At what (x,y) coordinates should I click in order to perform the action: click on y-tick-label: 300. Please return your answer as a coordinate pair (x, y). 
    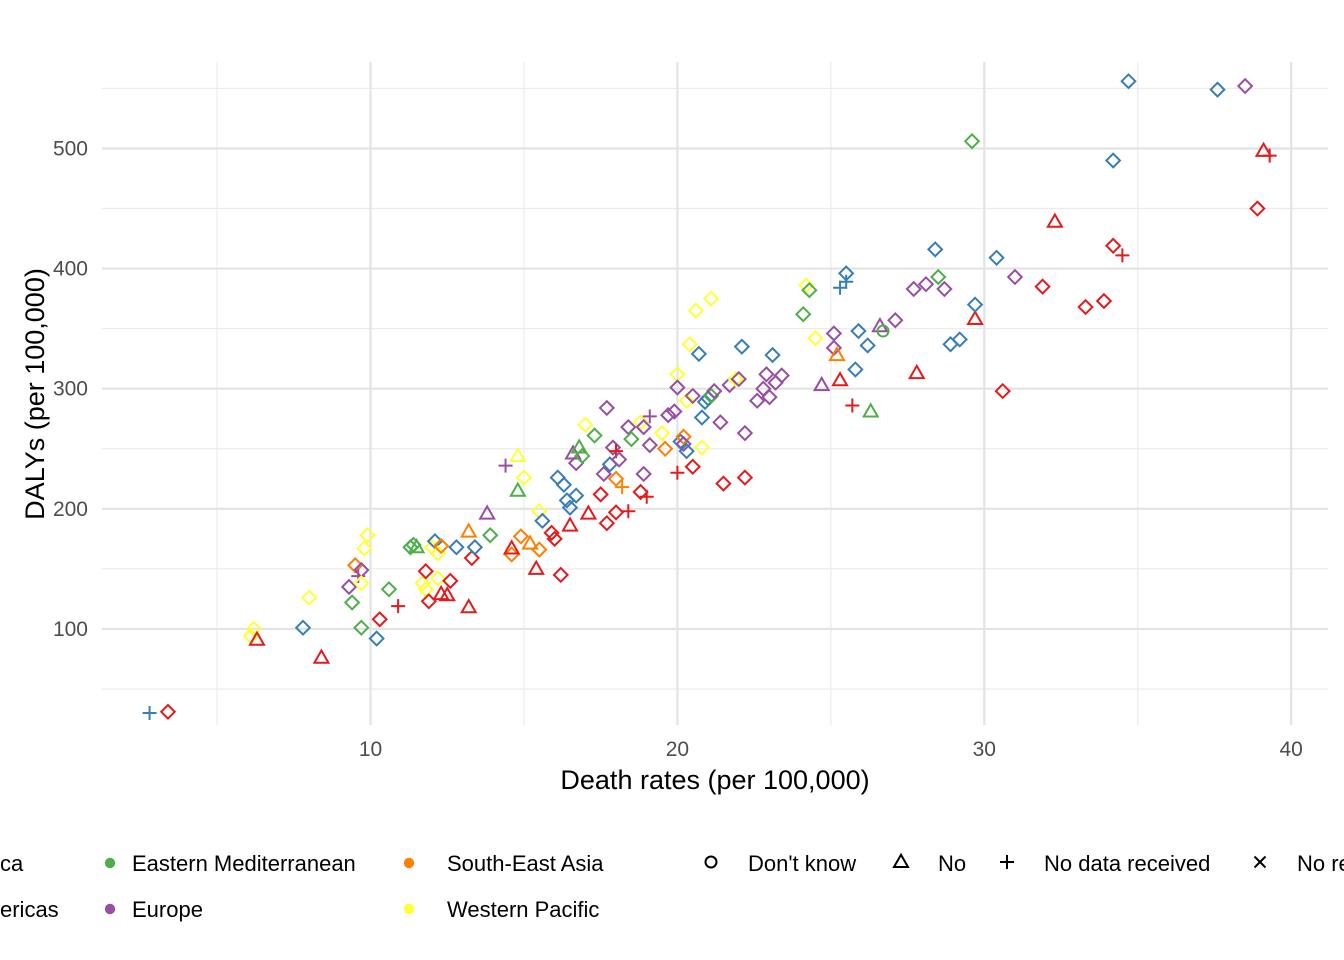
    Looking at the image, I should click on (70, 389).